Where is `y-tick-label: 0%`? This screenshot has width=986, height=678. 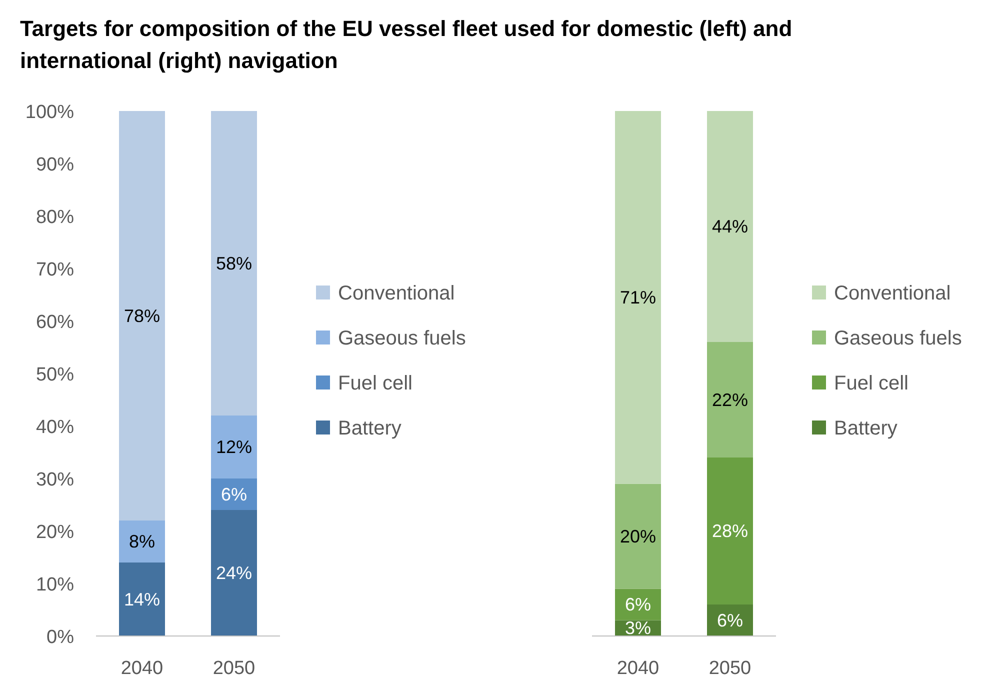
y-tick-label: 0% is located at coordinates (60, 637).